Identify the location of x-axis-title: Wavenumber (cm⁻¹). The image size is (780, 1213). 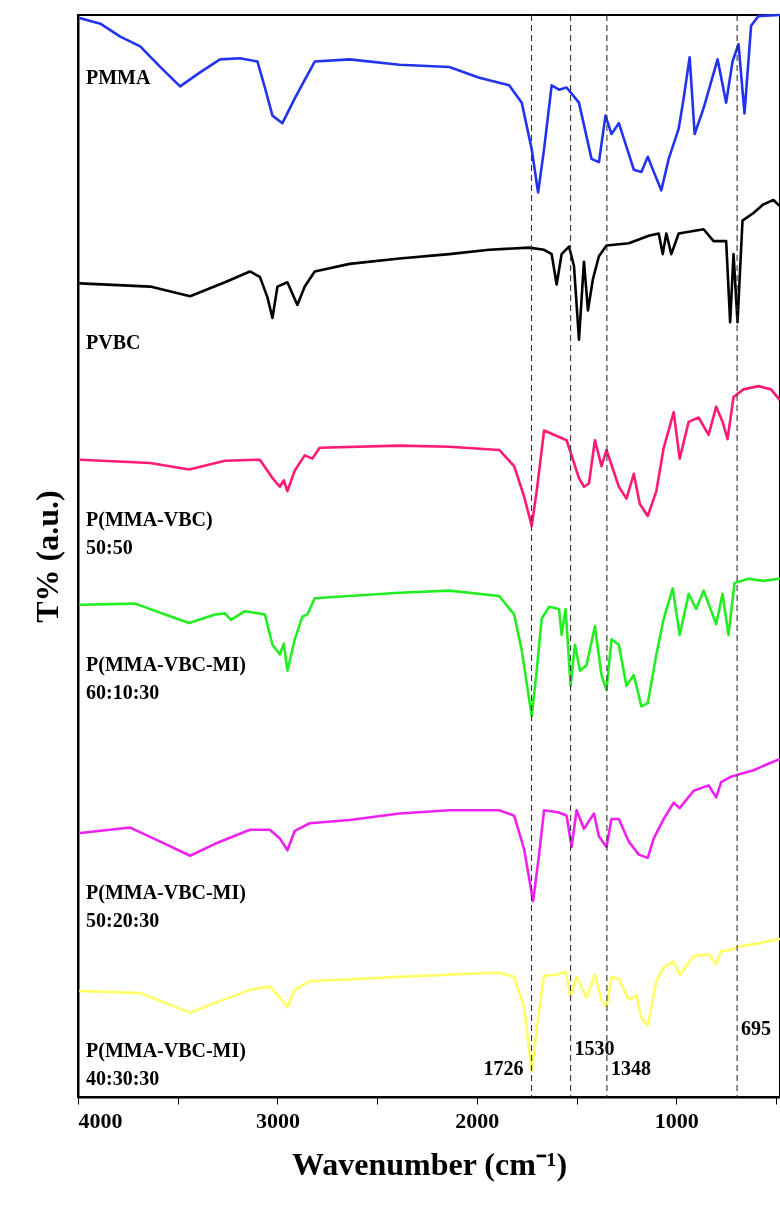
(429, 1163).